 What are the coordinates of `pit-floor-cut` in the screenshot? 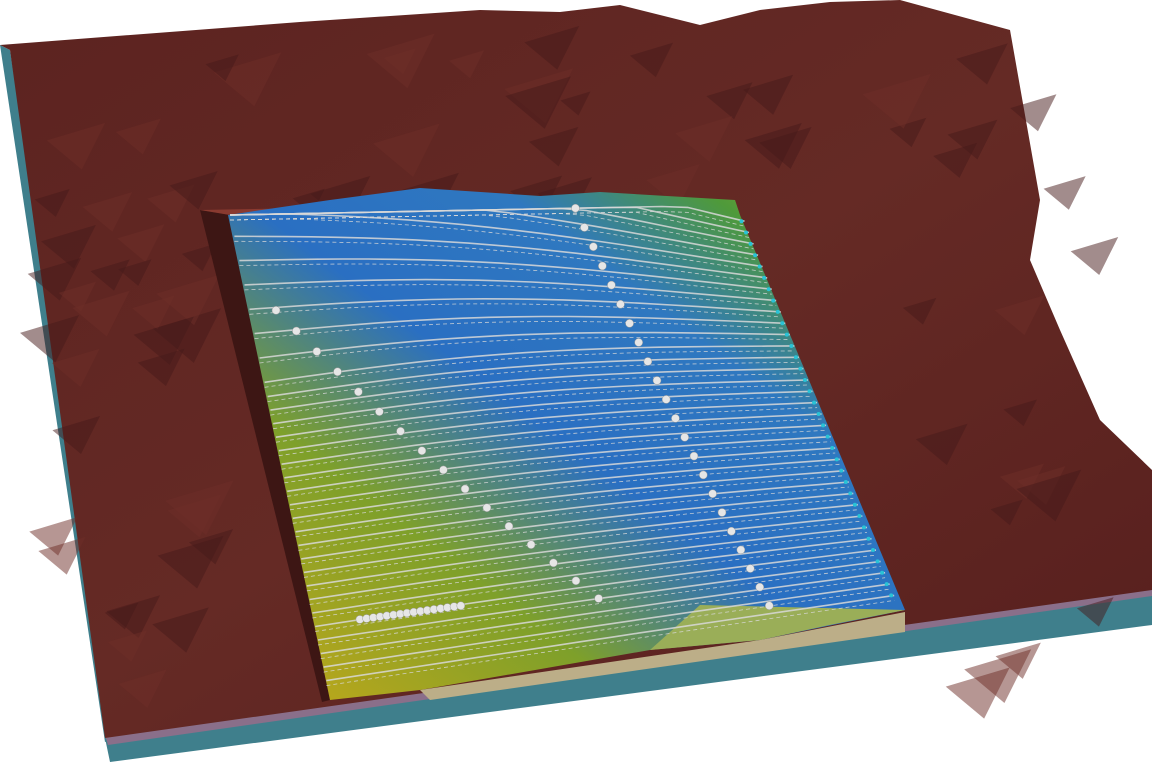 It's located at (662, 647).